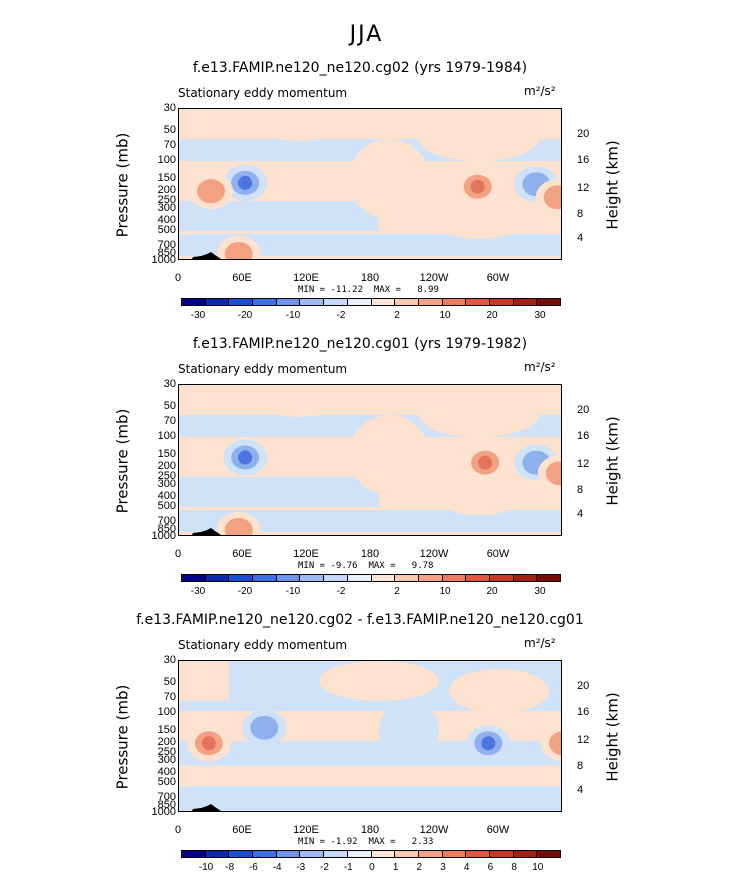  Describe the element at coordinates (466, 867) in the screenshot. I see `colorbar-label: 4` at that location.